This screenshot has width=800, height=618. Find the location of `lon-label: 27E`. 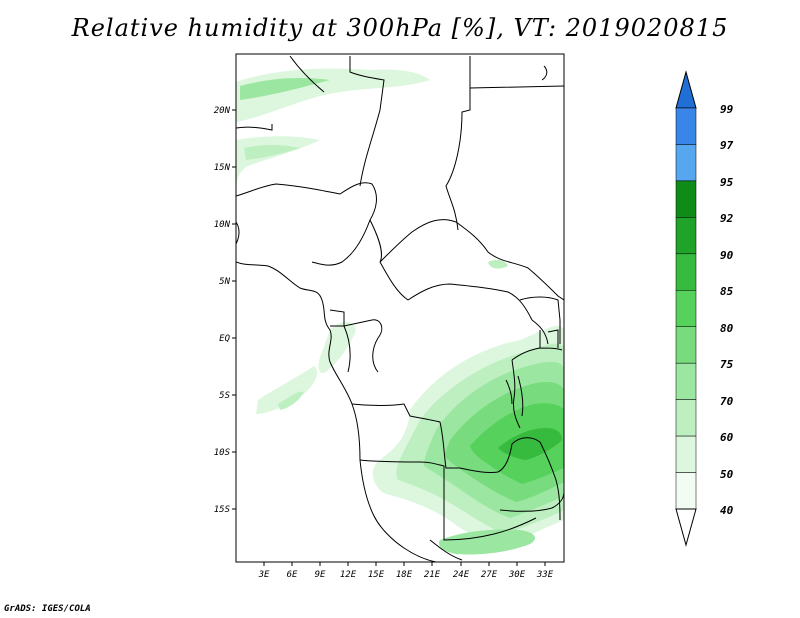

lon-label: 27E is located at coordinates (489, 575).